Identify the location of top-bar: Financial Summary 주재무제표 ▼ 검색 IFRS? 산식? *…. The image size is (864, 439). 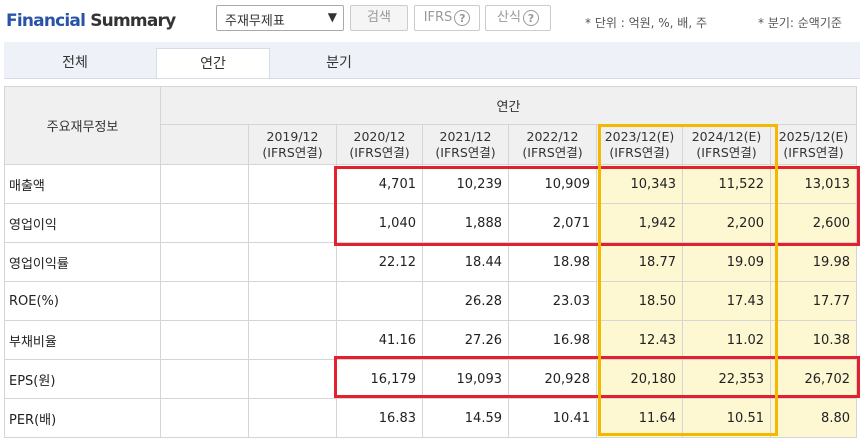
(432, 21).